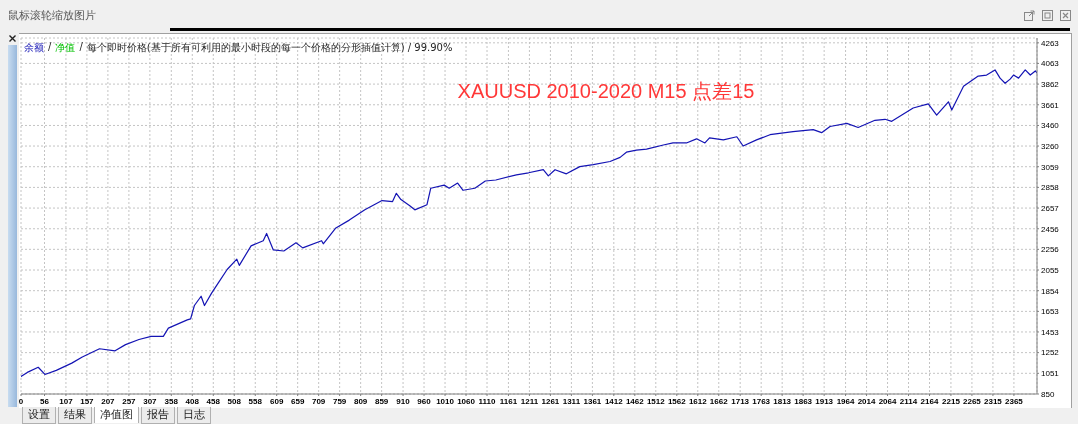 Image resolution: width=1078 pixels, height=424 pixels. Describe the element at coordinates (192, 401) in the screenshot. I see `x-tick-label: 408` at that location.